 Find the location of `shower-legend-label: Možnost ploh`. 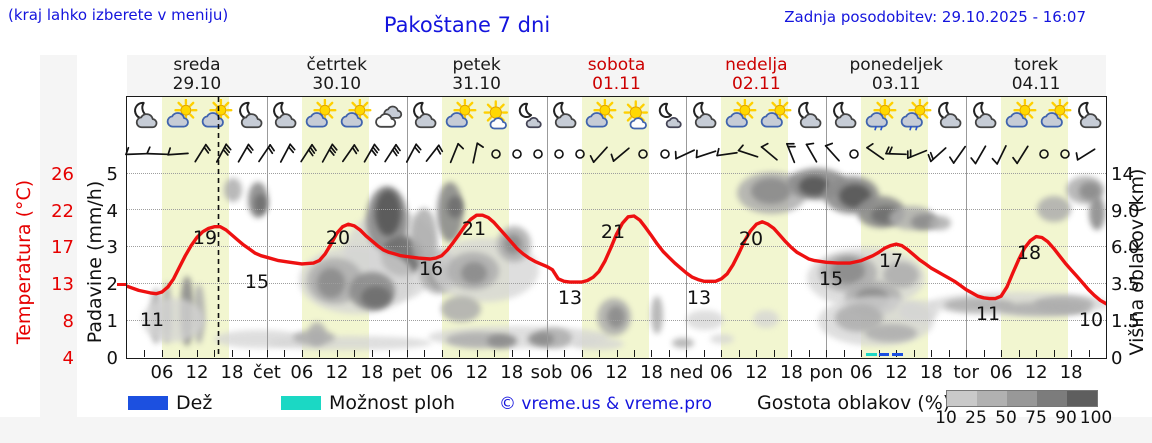

shower-legend-label: Možnost ploh is located at coordinates (392, 403).